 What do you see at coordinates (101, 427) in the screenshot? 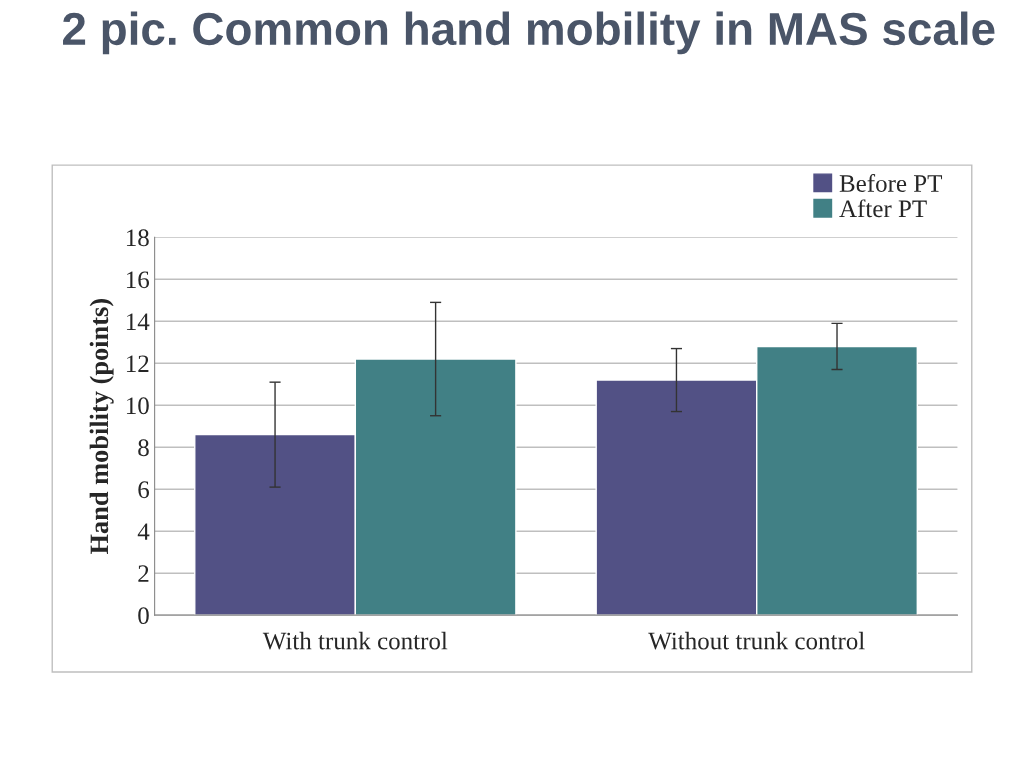
I see `y-axis-title: Hand mobility (points)` at bounding box center [101, 427].